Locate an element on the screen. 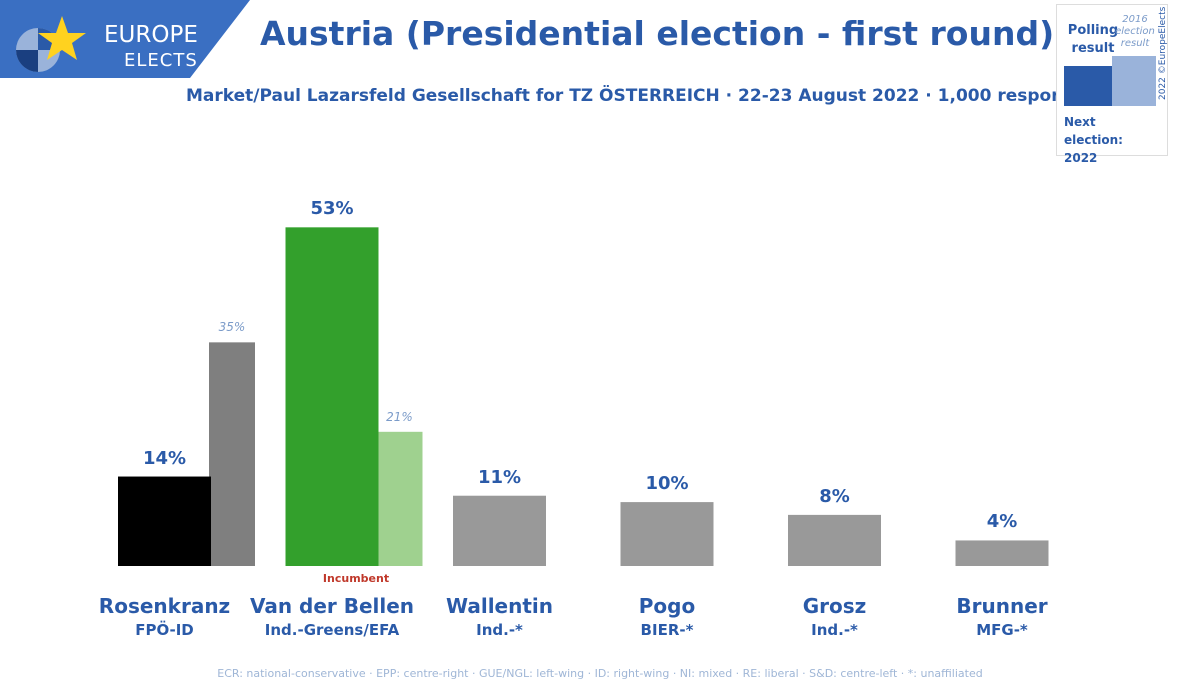  candidate-party-pogo: BIER-* is located at coordinates (667, 630).